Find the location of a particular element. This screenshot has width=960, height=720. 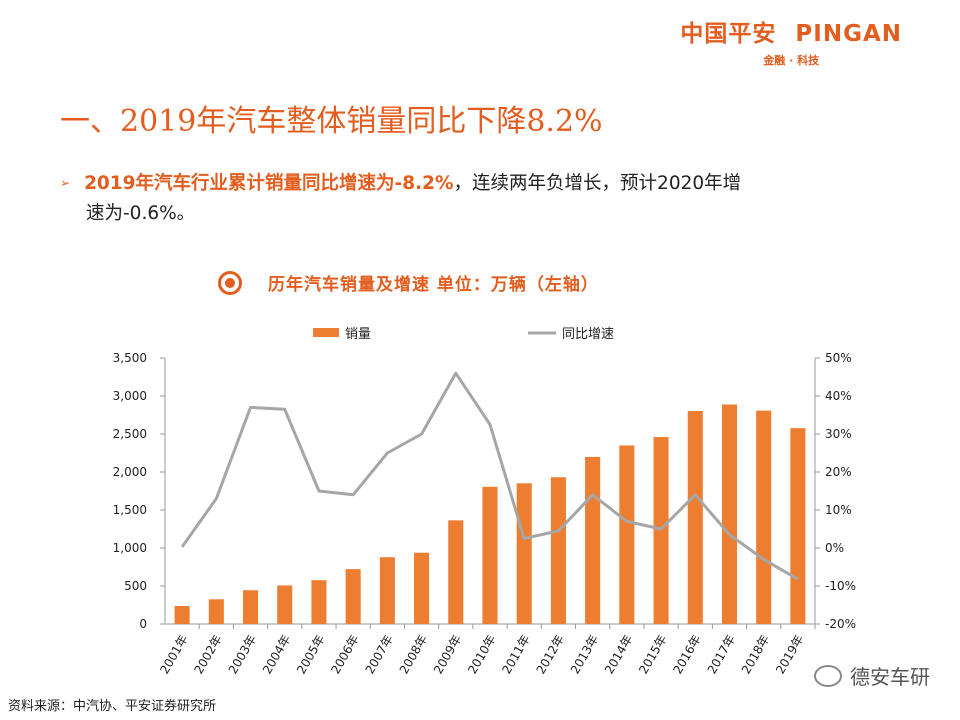

left-tick-label: 3,500 is located at coordinates (130, 358).